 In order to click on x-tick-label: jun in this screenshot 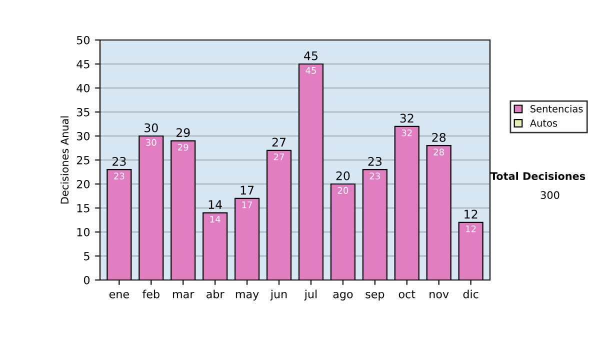, I will do `click(278, 295)`.